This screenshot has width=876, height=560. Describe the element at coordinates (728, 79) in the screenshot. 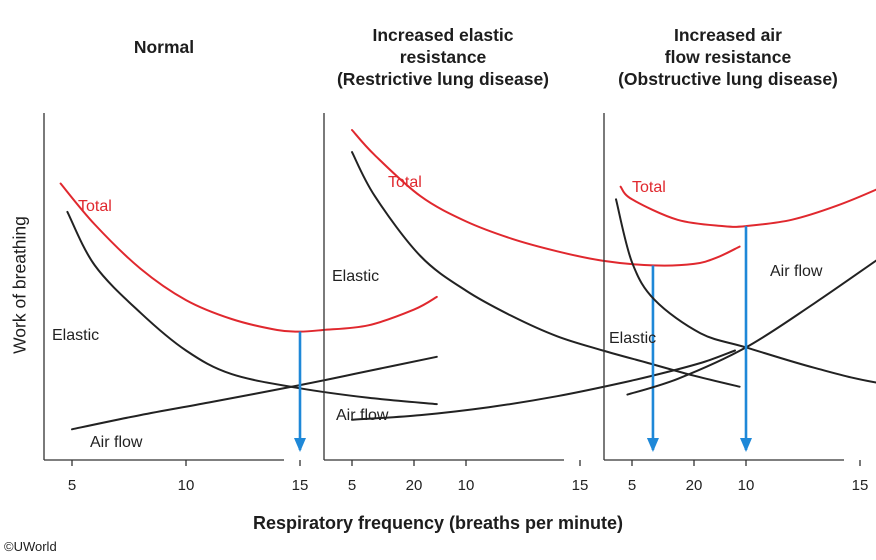

I see `panel-title-line: (Obstructive lung disease)` at that location.